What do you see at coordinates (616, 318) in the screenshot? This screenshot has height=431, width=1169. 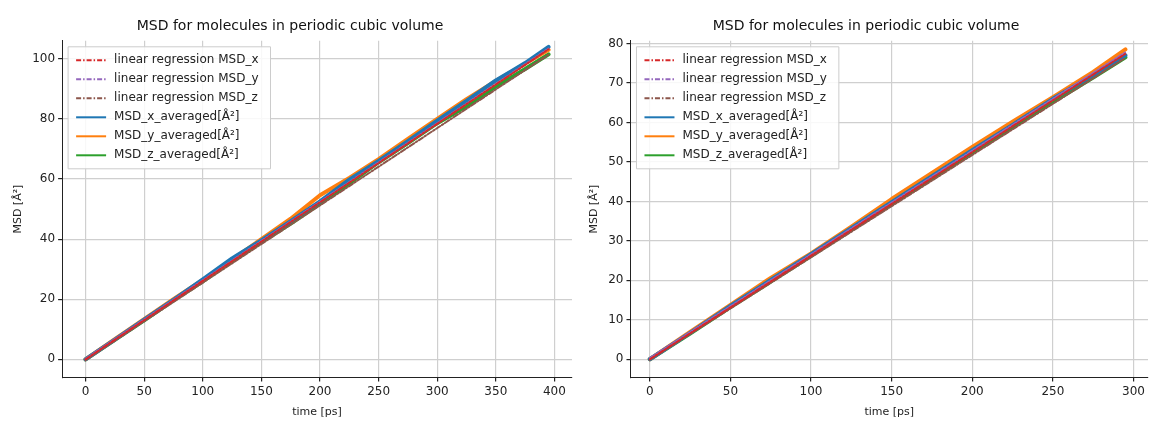 I see `y-tick-label: 10` at bounding box center [616, 318].